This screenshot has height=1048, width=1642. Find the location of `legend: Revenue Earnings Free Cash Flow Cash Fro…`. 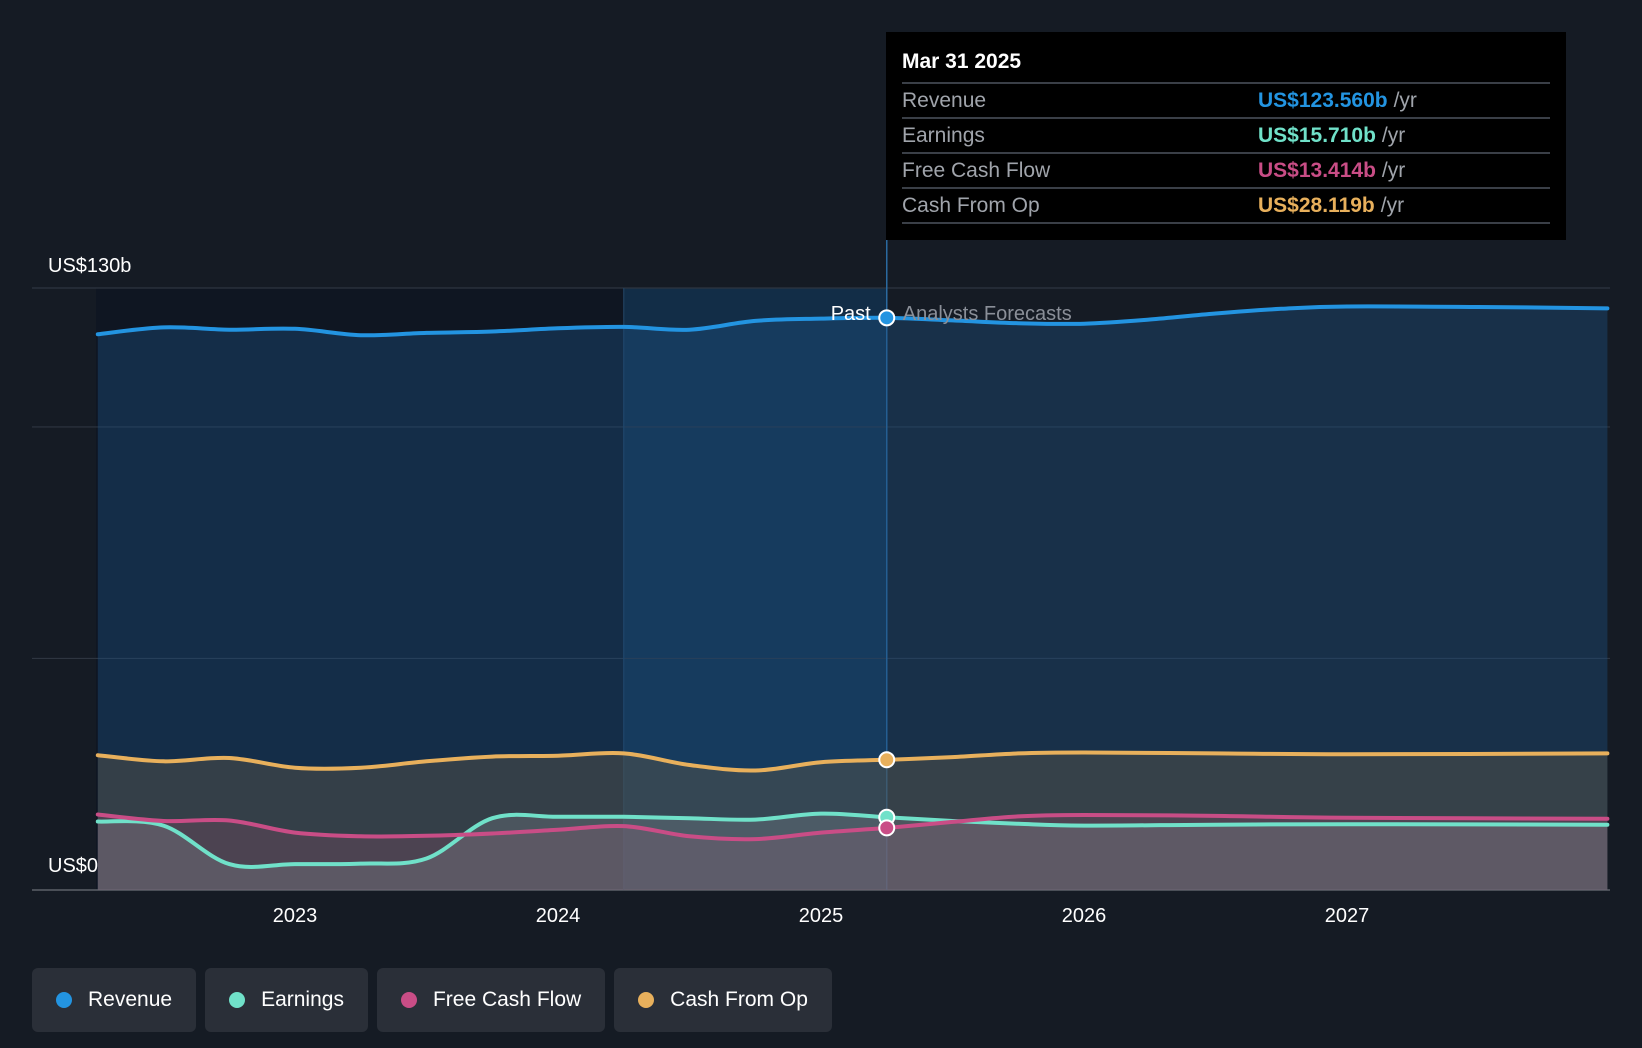

legend: Revenue Earnings Free Cash Flow Cash Fro… is located at coordinates (436, 1000).